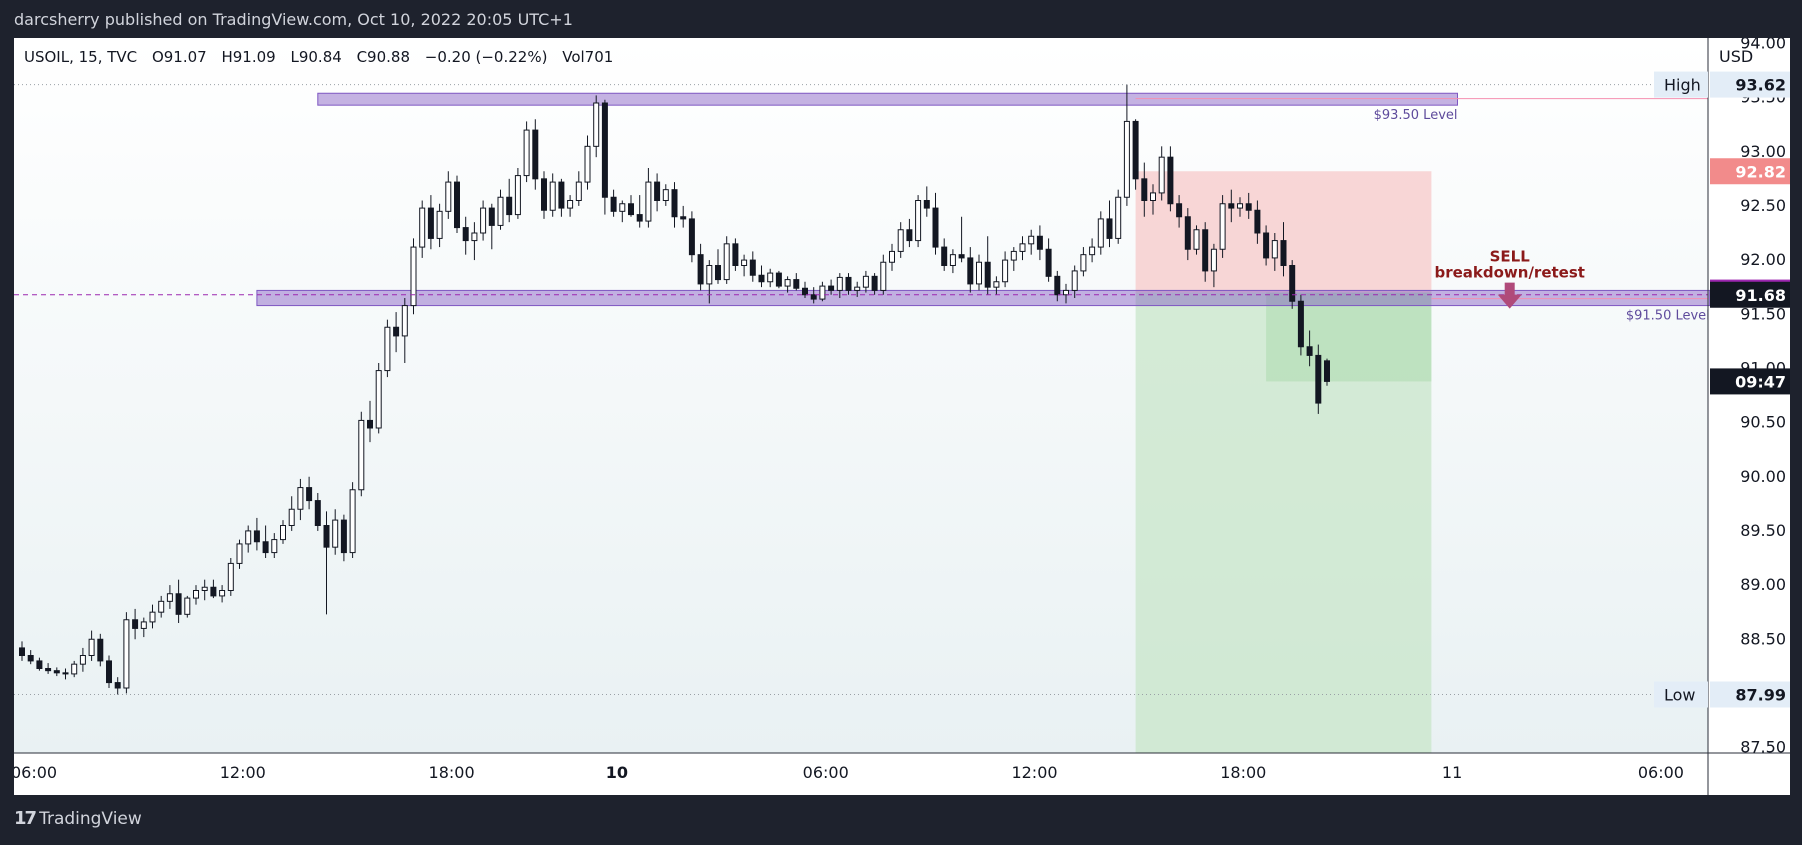 The image size is (1802, 845). Describe the element at coordinates (847, 772) in the screenshot. I see `time-axis: 06:00 12:00 18:00 10 06:00 12:00 18:00 11 06:00` at that location.